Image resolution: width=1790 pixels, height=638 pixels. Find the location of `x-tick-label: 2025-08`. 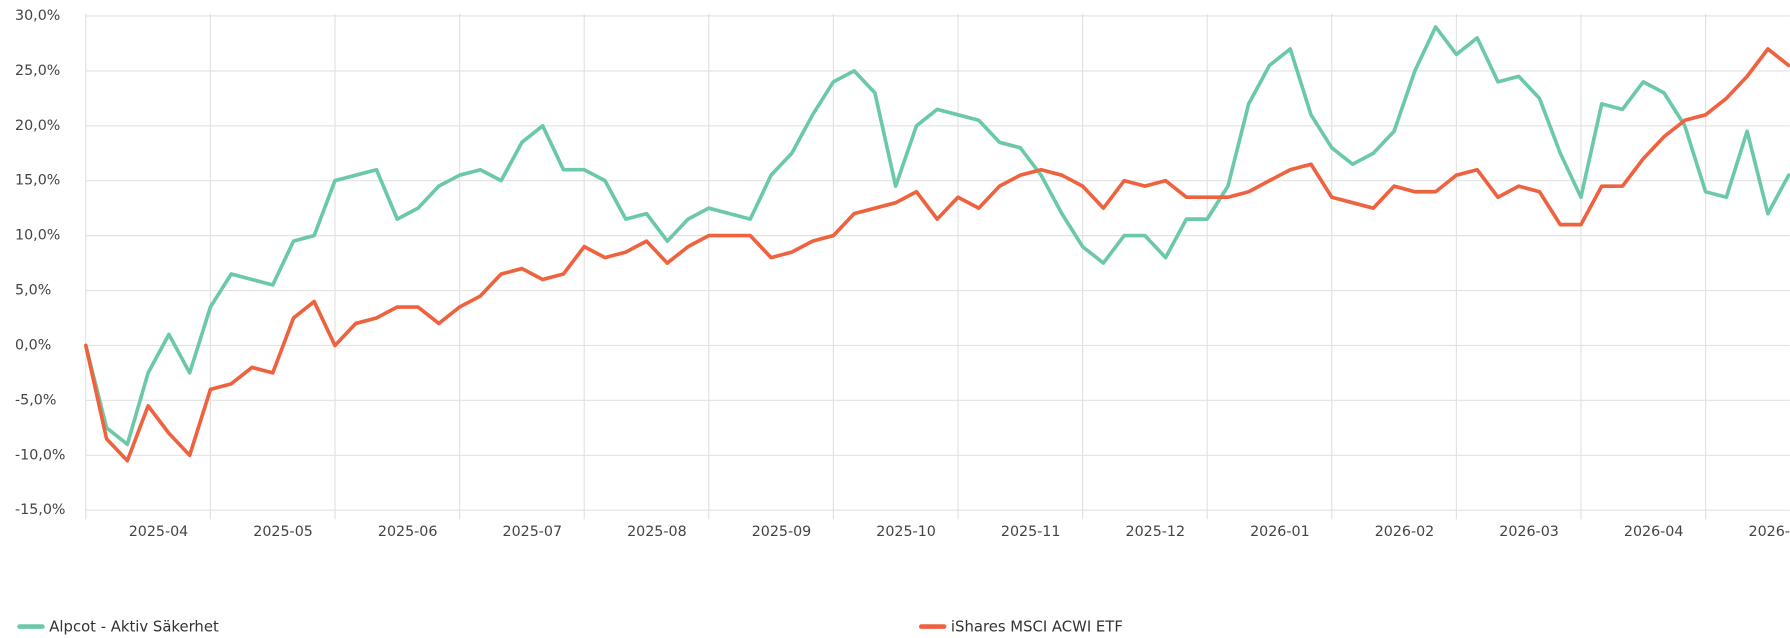

x-tick-label: 2025-08 is located at coordinates (657, 532).